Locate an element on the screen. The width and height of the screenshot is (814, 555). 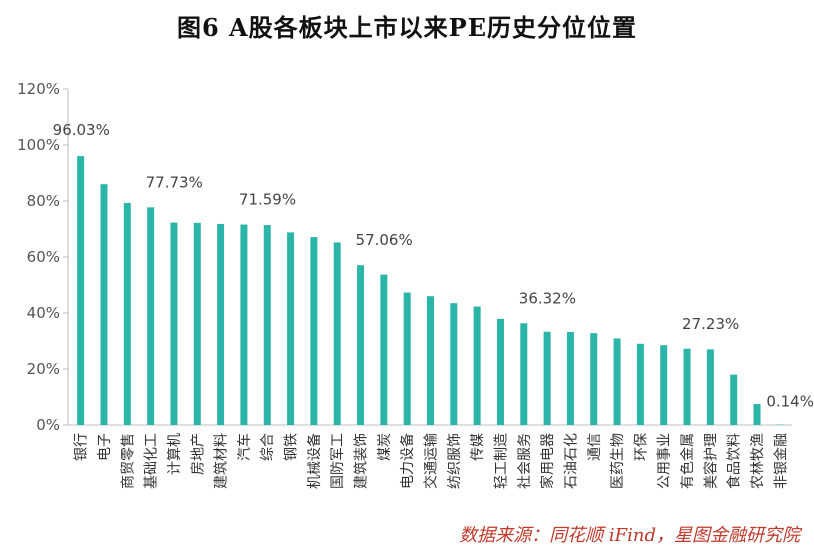
y-tick-label: 0% is located at coordinates (48, 425).